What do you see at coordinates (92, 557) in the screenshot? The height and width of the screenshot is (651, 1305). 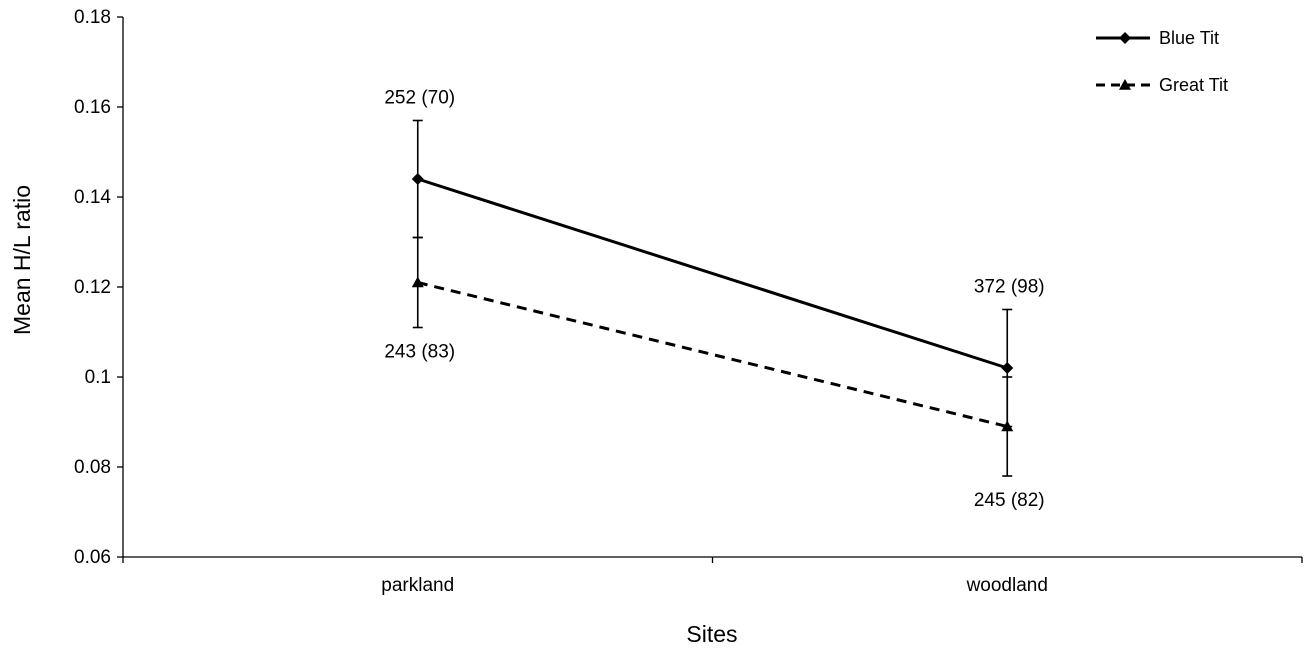 I see `y-tick-label: 0.06` at bounding box center [92, 557].